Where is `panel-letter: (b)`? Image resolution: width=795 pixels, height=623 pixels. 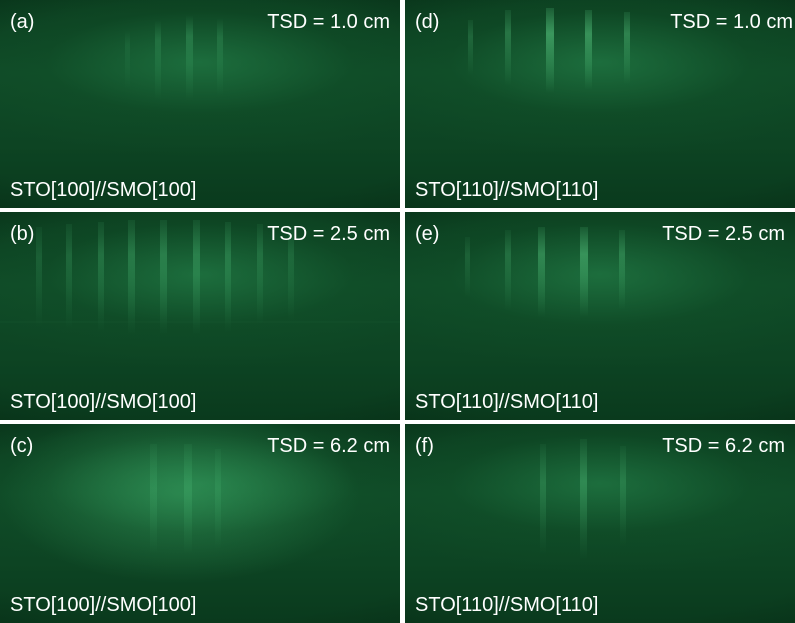 panel-letter: (b) is located at coordinates (22, 234).